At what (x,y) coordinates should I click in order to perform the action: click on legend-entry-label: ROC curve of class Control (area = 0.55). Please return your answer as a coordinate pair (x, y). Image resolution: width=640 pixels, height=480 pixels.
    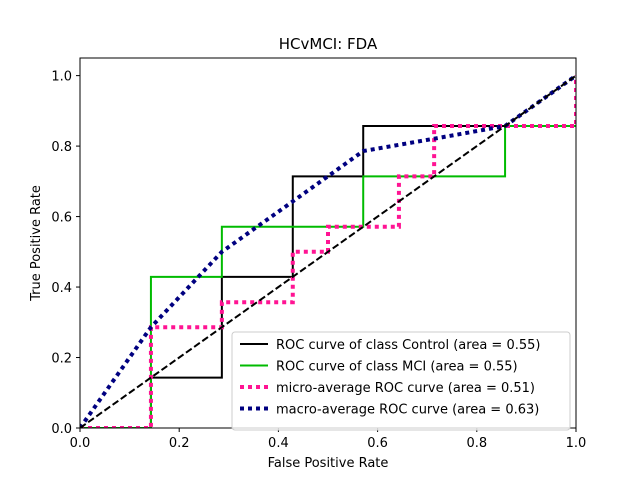
    Looking at the image, I should click on (408, 345).